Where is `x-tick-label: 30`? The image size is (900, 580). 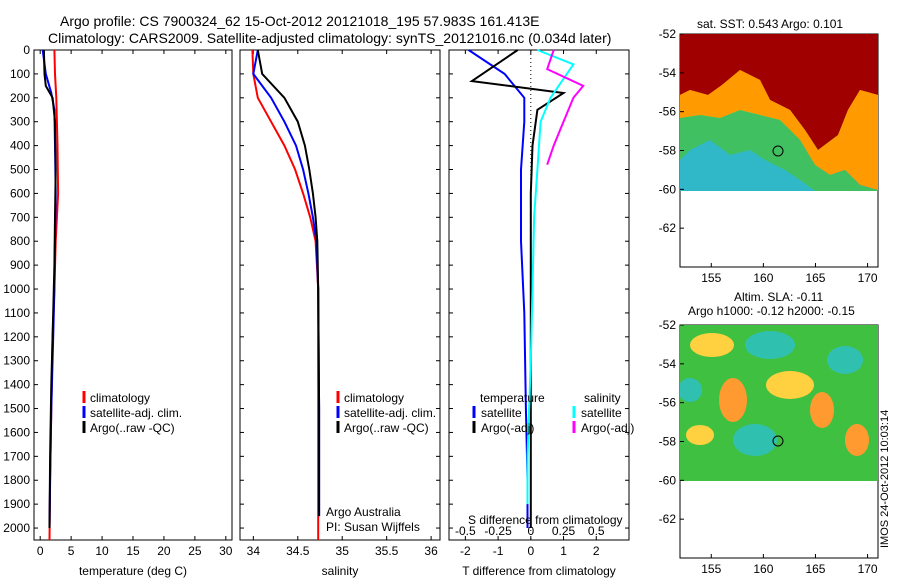 x-tick-label: 30 is located at coordinates (226, 551).